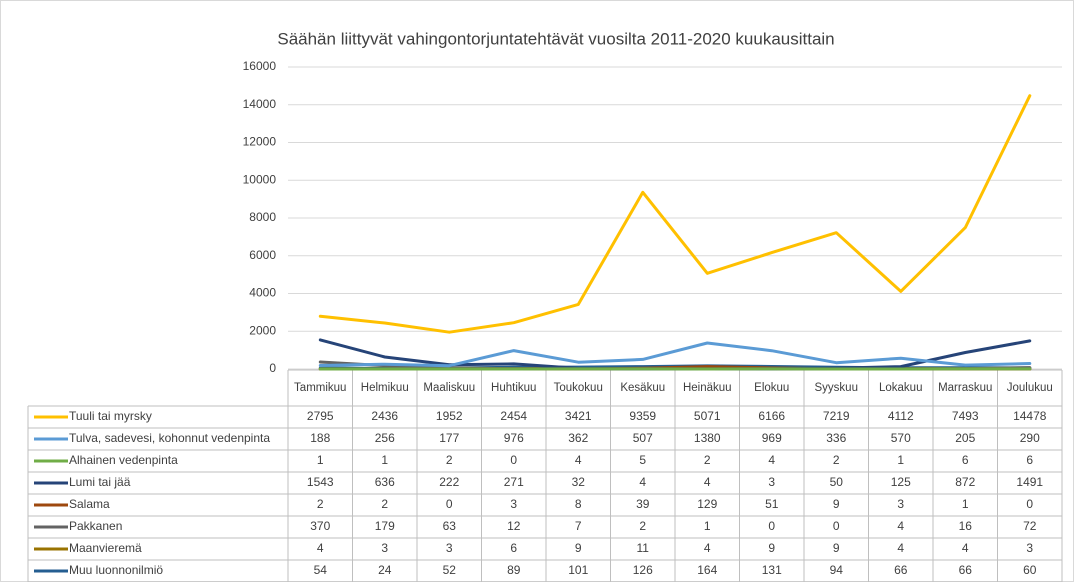 Image resolution: width=1074 pixels, height=582 pixels. What do you see at coordinates (110, 416) in the screenshot?
I see `legend-label: Tuuli tai myrsky` at bounding box center [110, 416].